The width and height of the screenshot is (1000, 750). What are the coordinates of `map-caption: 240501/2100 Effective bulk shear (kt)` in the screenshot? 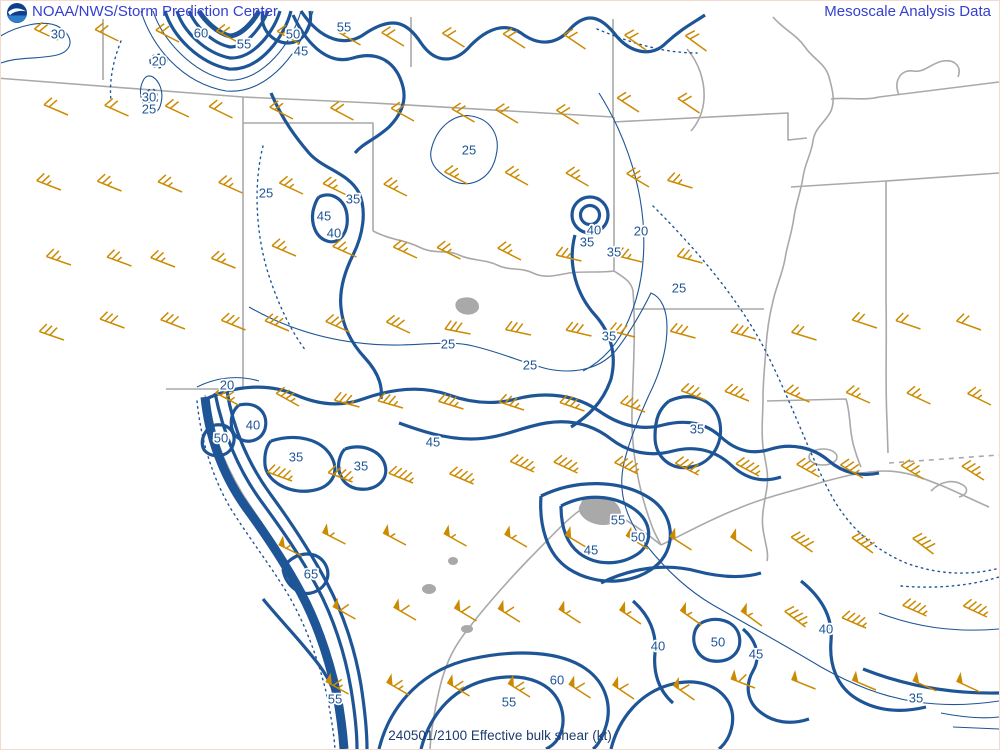 It's located at (500, 735).